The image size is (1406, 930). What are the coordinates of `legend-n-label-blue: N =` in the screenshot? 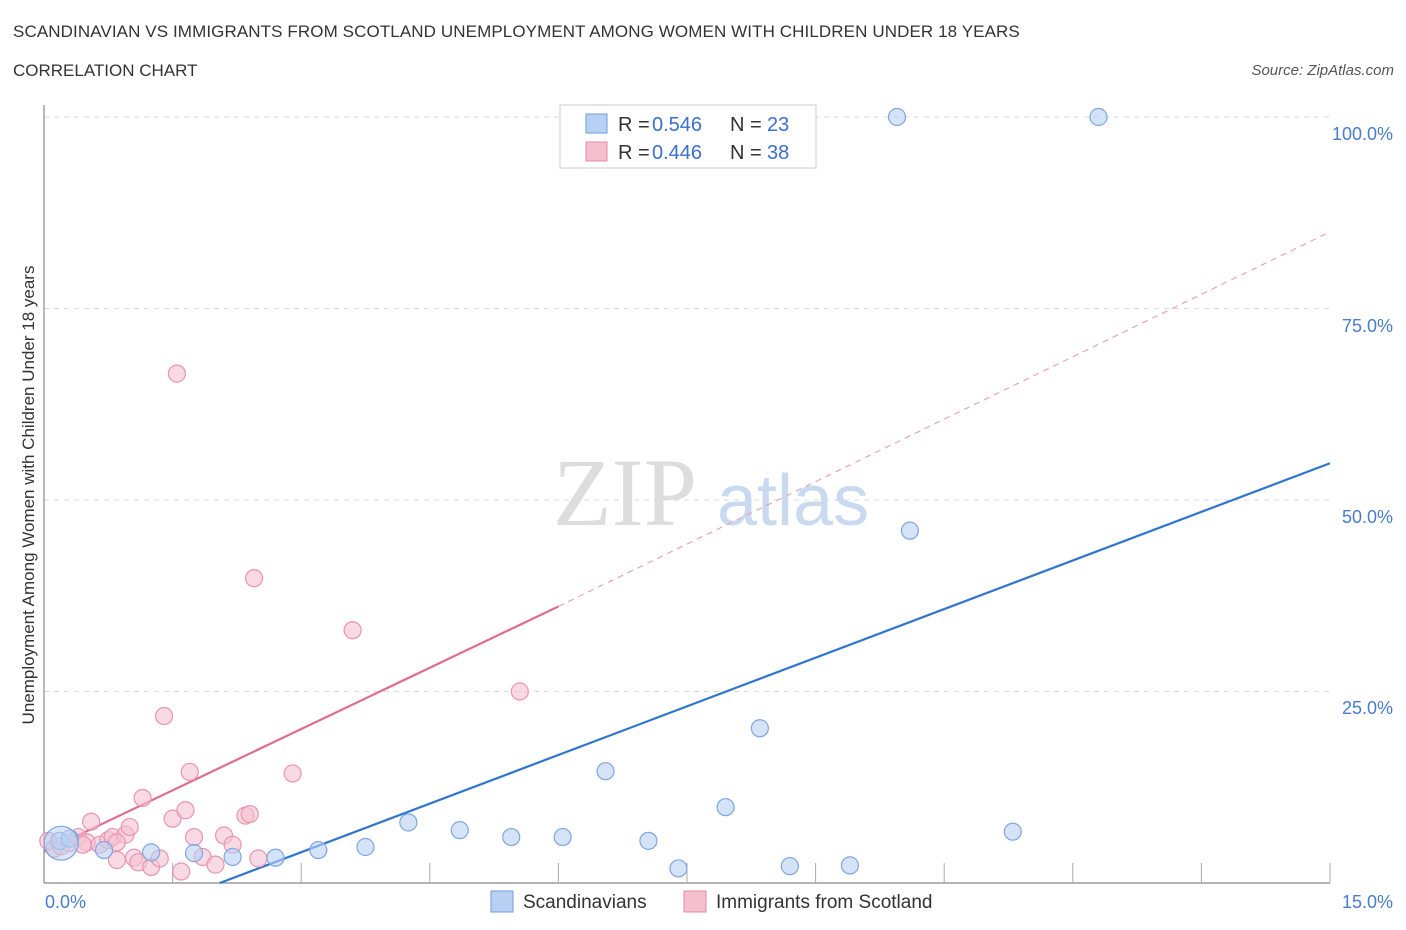 It's located at (746, 125).